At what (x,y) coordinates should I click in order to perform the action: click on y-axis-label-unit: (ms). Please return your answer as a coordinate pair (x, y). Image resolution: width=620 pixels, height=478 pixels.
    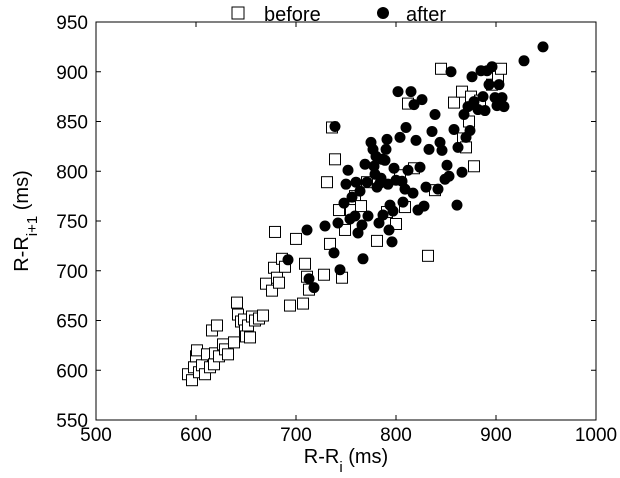
    Looking at the image, I should click on (22, 193).